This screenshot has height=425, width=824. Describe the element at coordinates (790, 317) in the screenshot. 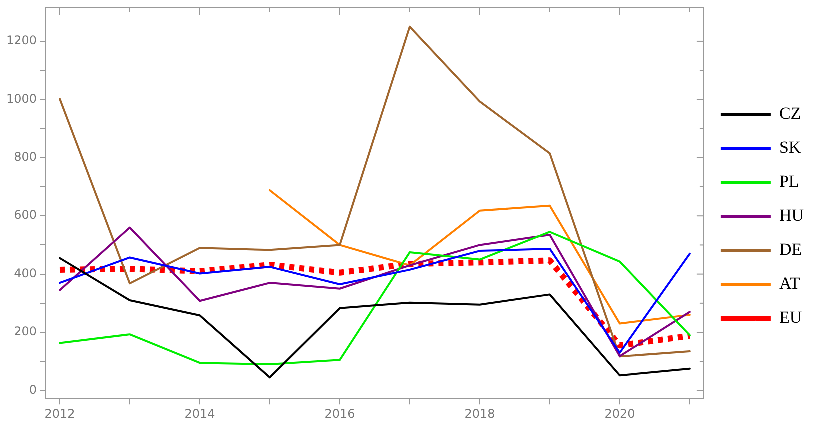

I see `legend-label: EU` at that location.